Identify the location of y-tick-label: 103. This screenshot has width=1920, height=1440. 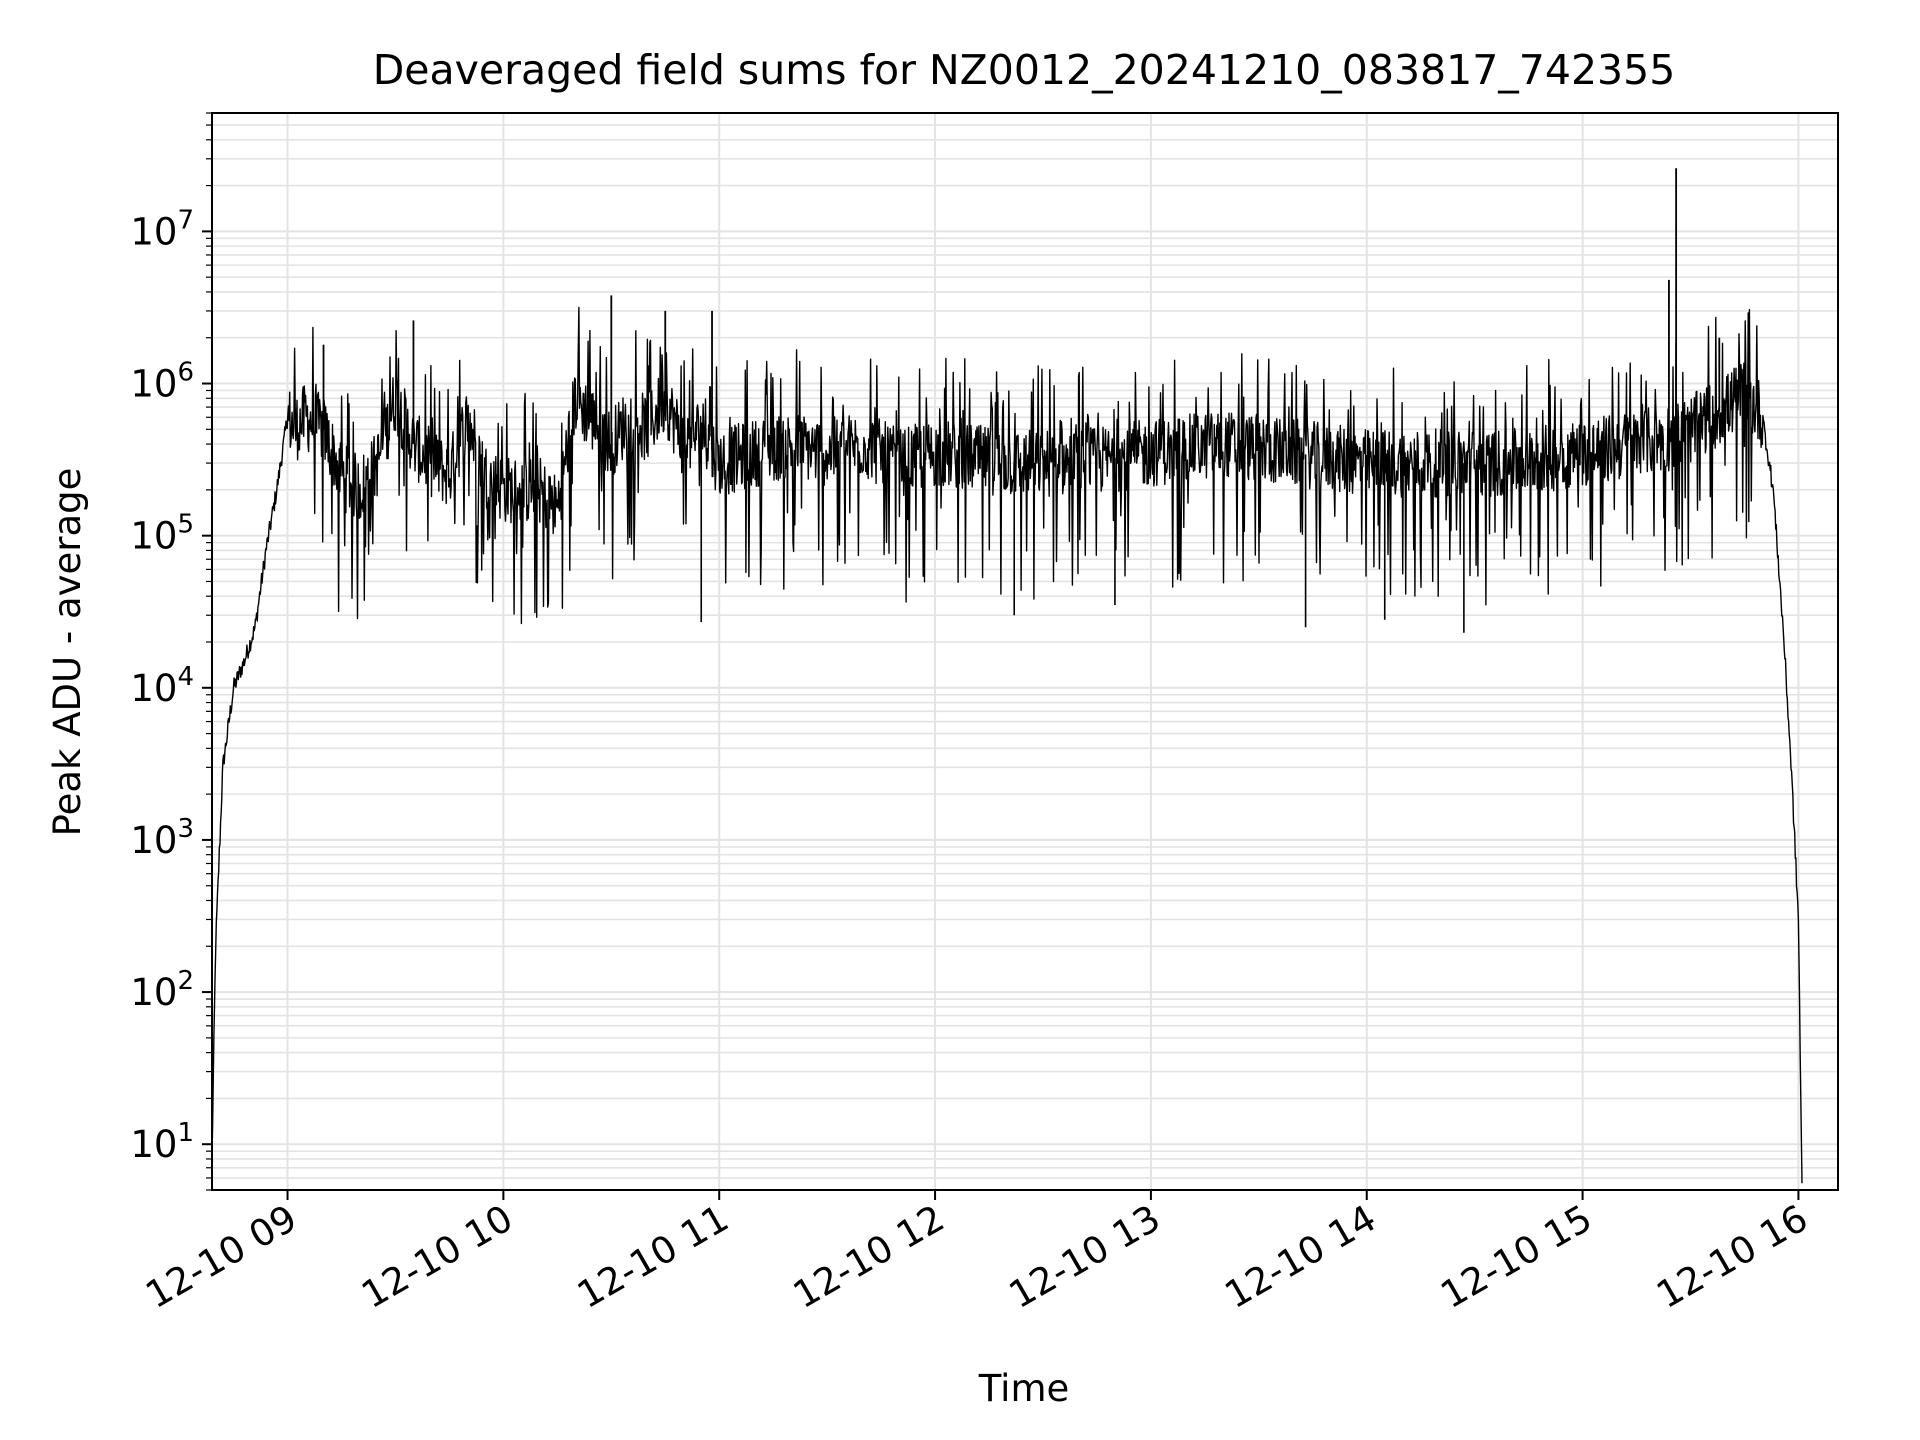
(162, 838).